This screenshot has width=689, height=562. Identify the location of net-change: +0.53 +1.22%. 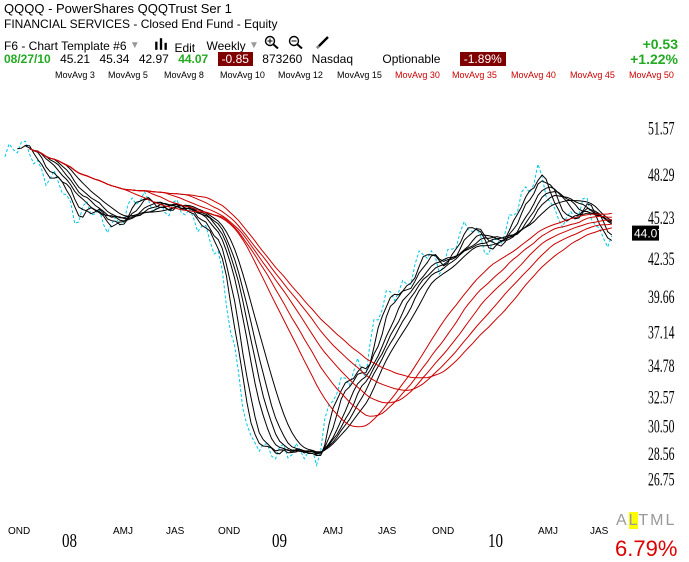
(654, 52).